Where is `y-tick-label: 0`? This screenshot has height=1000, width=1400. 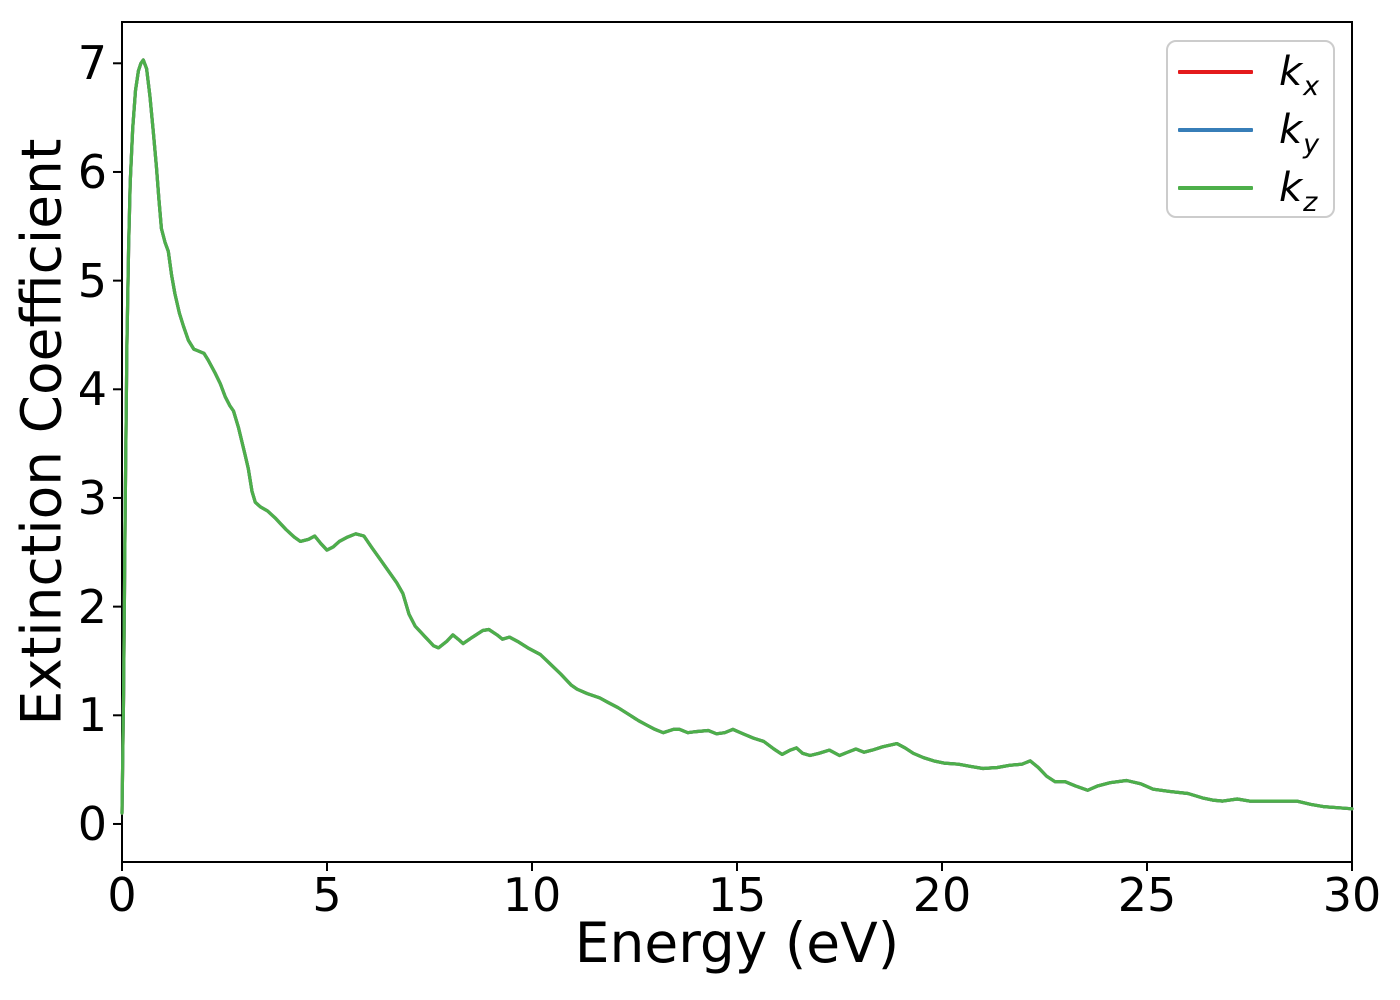
y-tick-label: 0 is located at coordinates (92, 823).